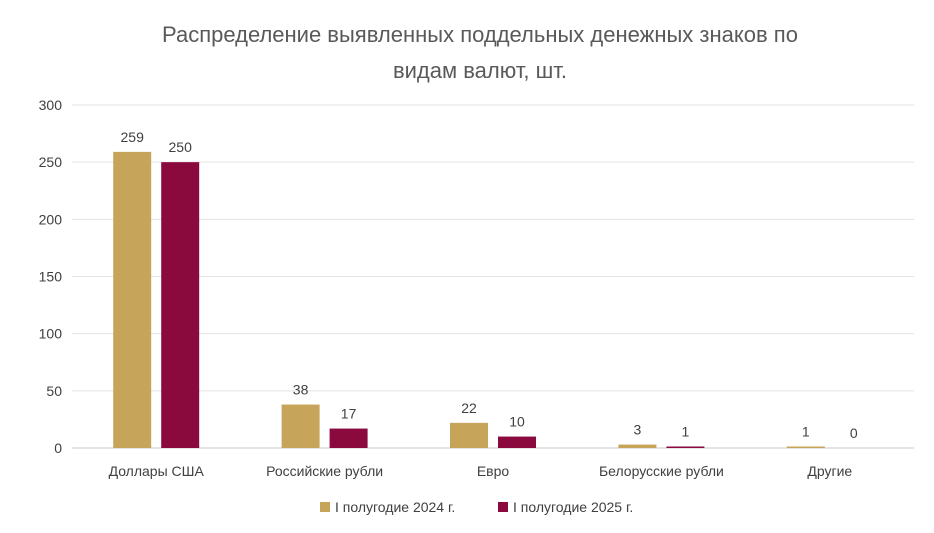 Image resolution: width=934 pixels, height=533 pixels. I want to click on legend-label: I полугодие 2024 г., so click(395, 507).